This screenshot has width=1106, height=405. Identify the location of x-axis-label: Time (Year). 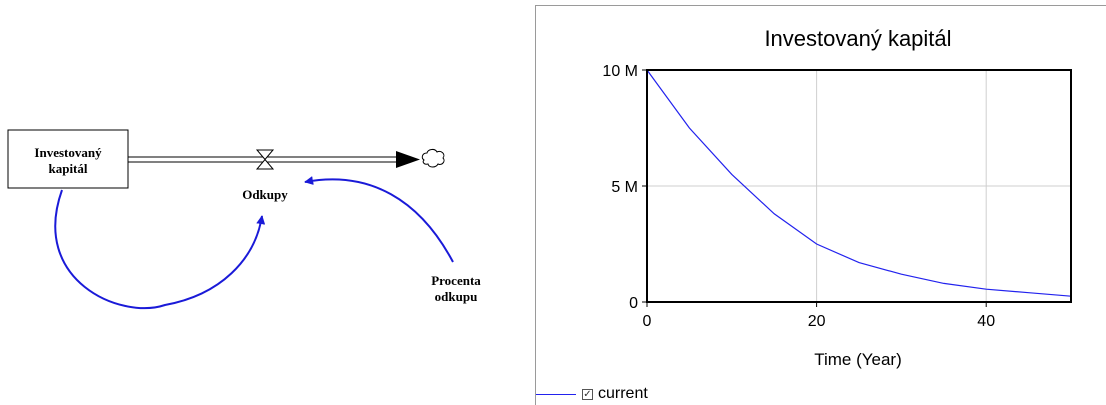
(858, 359).